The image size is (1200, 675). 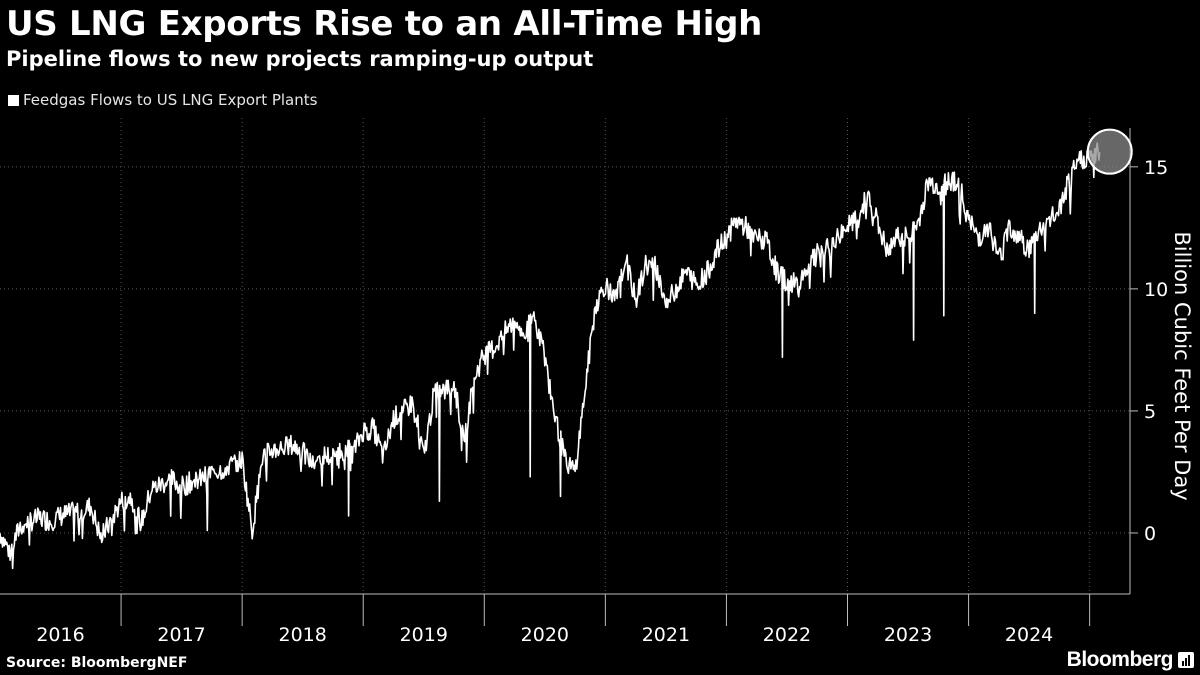 I want to click on y-tick-label: 0, so click(x=1150, y=534).